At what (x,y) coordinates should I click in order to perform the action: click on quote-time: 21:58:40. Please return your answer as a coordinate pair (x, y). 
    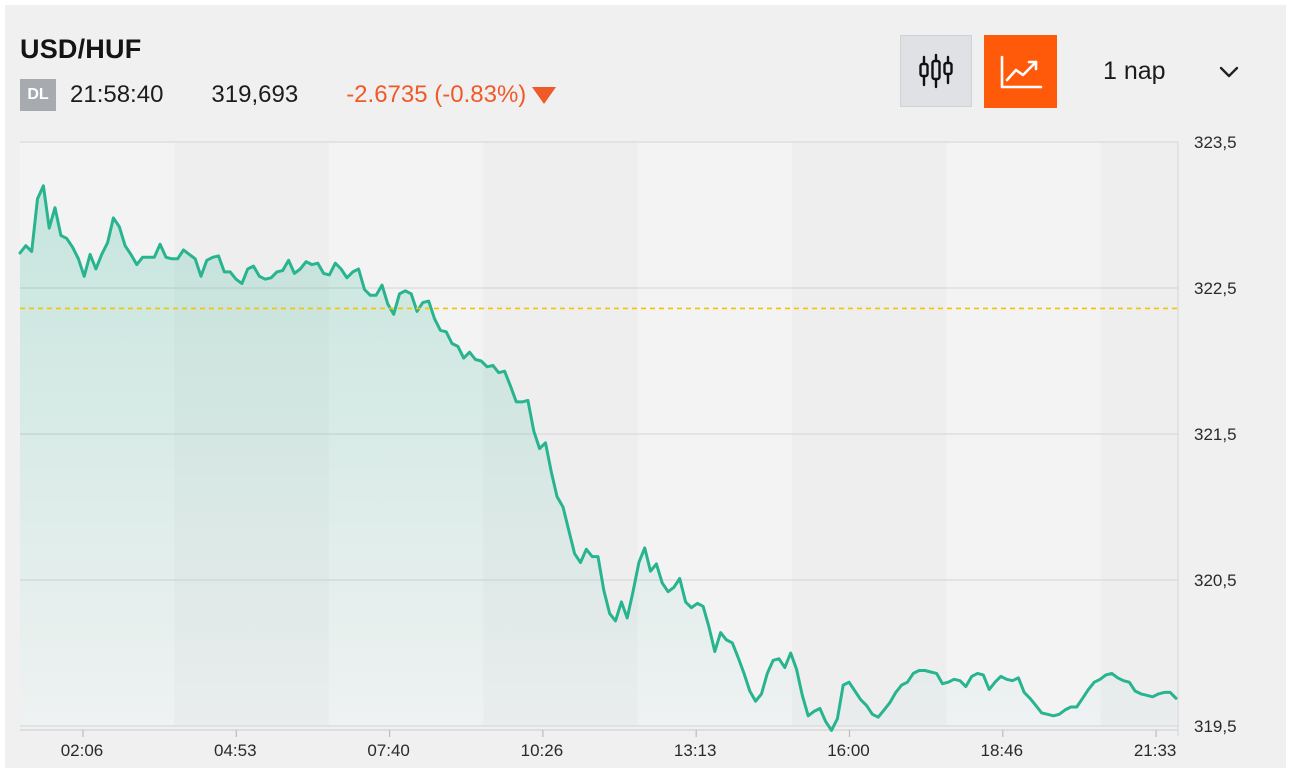
    Looking at the image, I should click on (117, 94).